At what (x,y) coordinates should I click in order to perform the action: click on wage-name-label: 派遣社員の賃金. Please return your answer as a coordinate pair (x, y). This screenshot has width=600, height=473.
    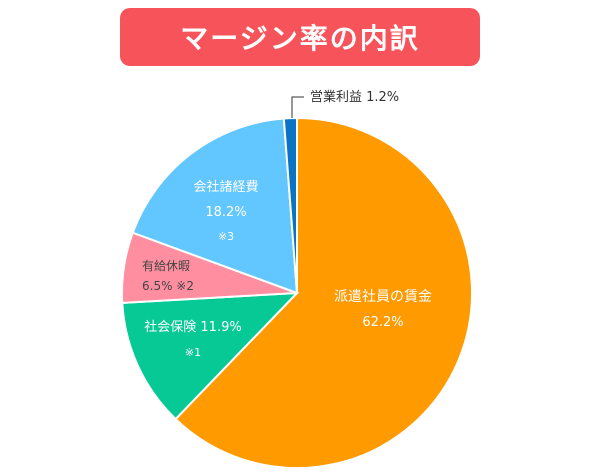
    Looking at the image, I should click on (383, 297).